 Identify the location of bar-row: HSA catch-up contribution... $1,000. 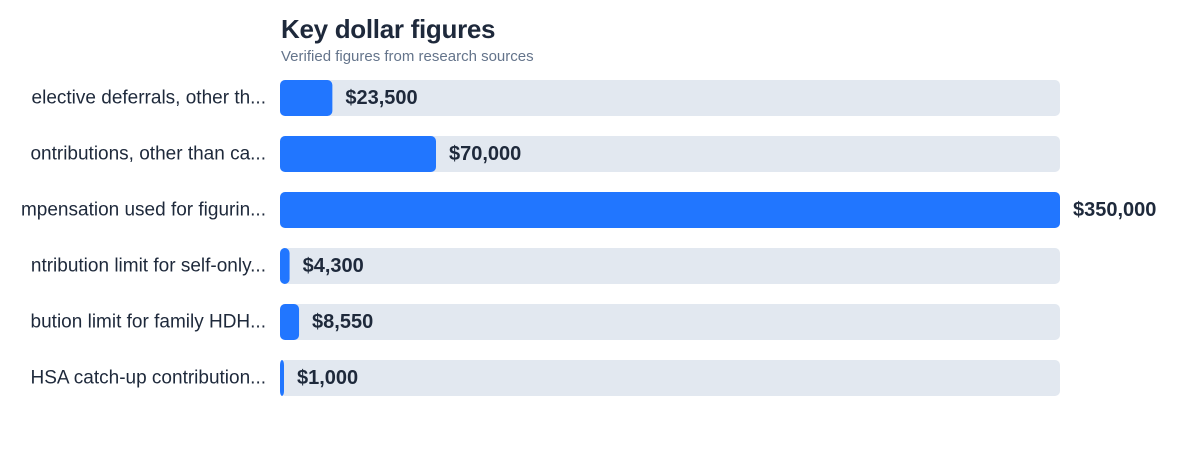
(545, 378).